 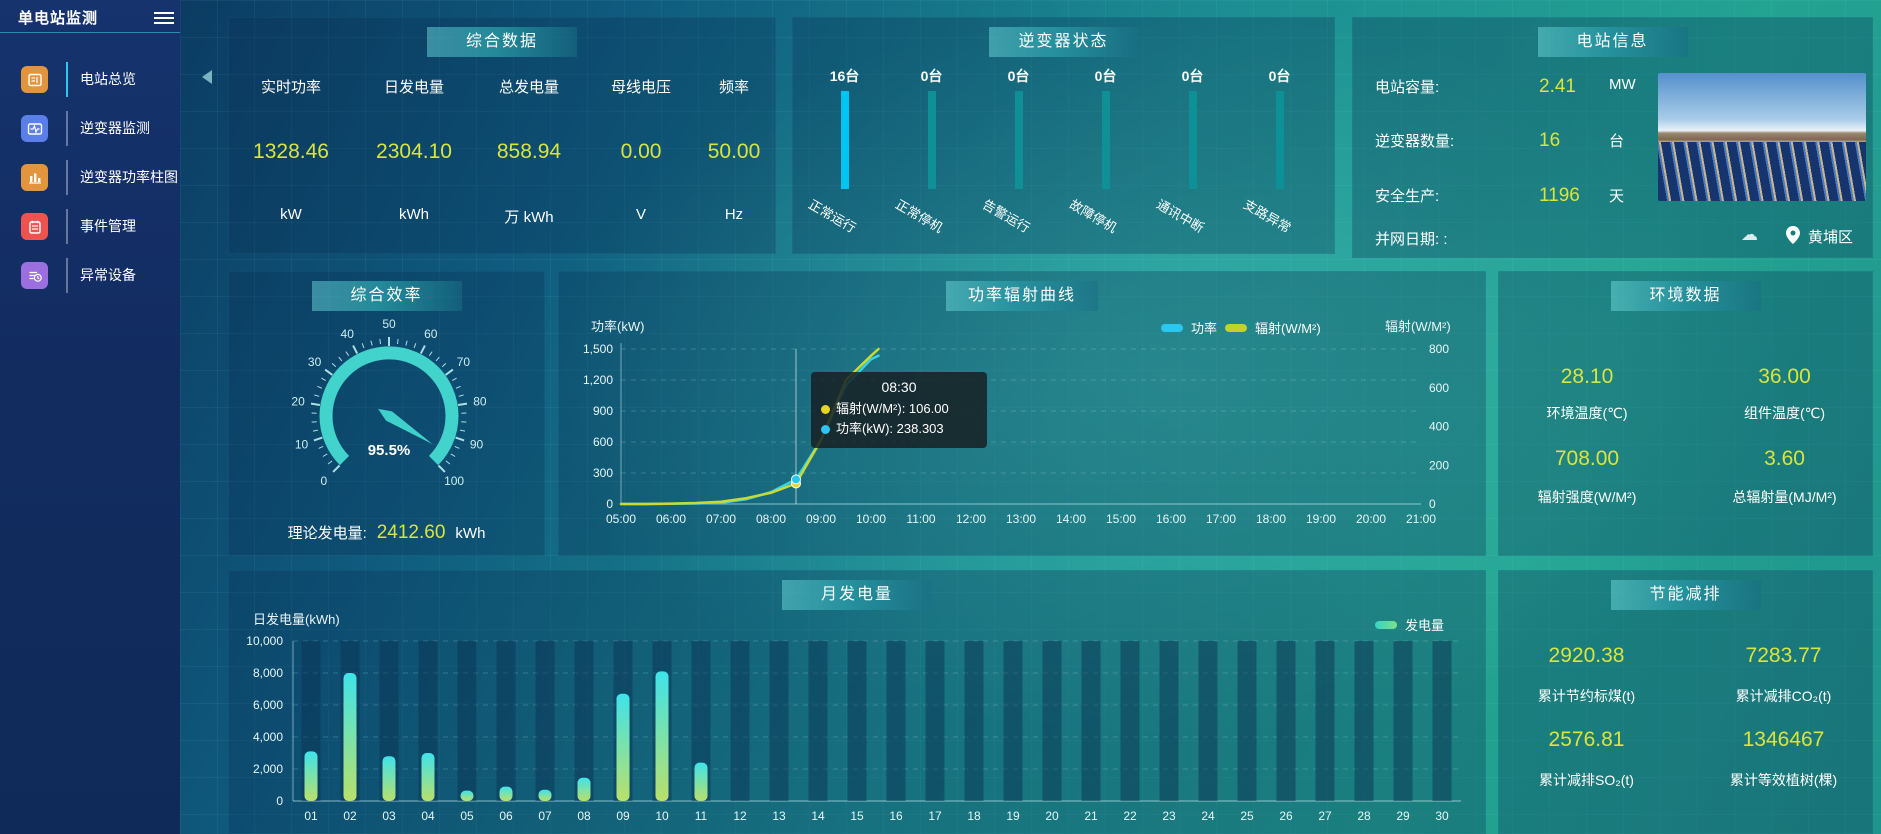 I want to click on app-title: 单电站监测, so click(x=58, y=18).